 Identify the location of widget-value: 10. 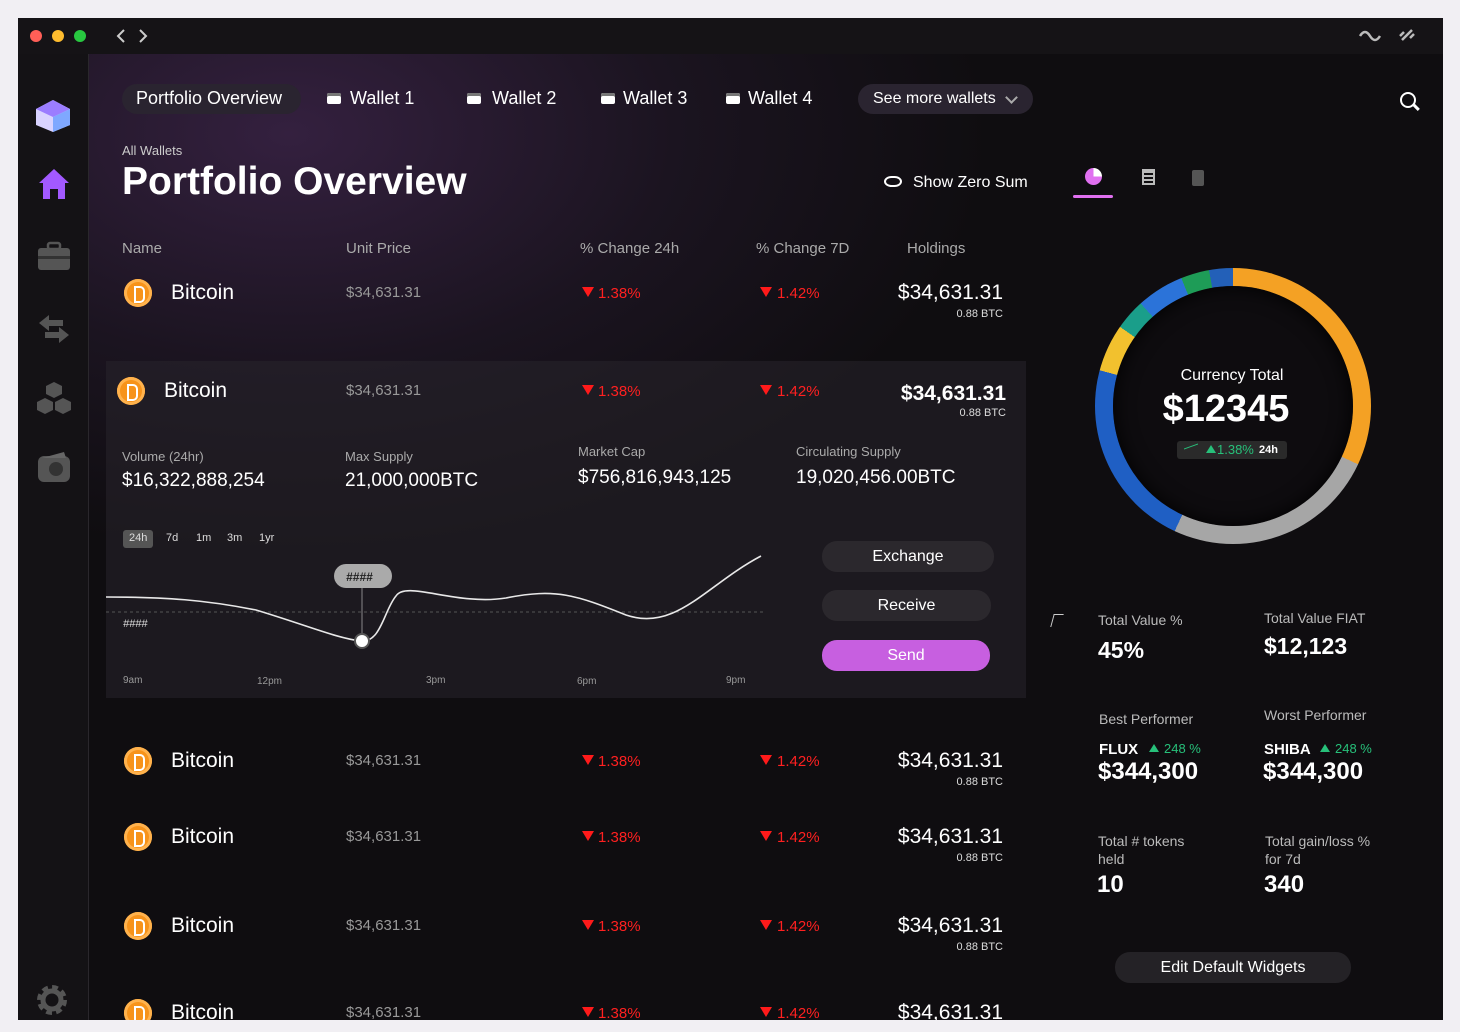
(1110, 884).